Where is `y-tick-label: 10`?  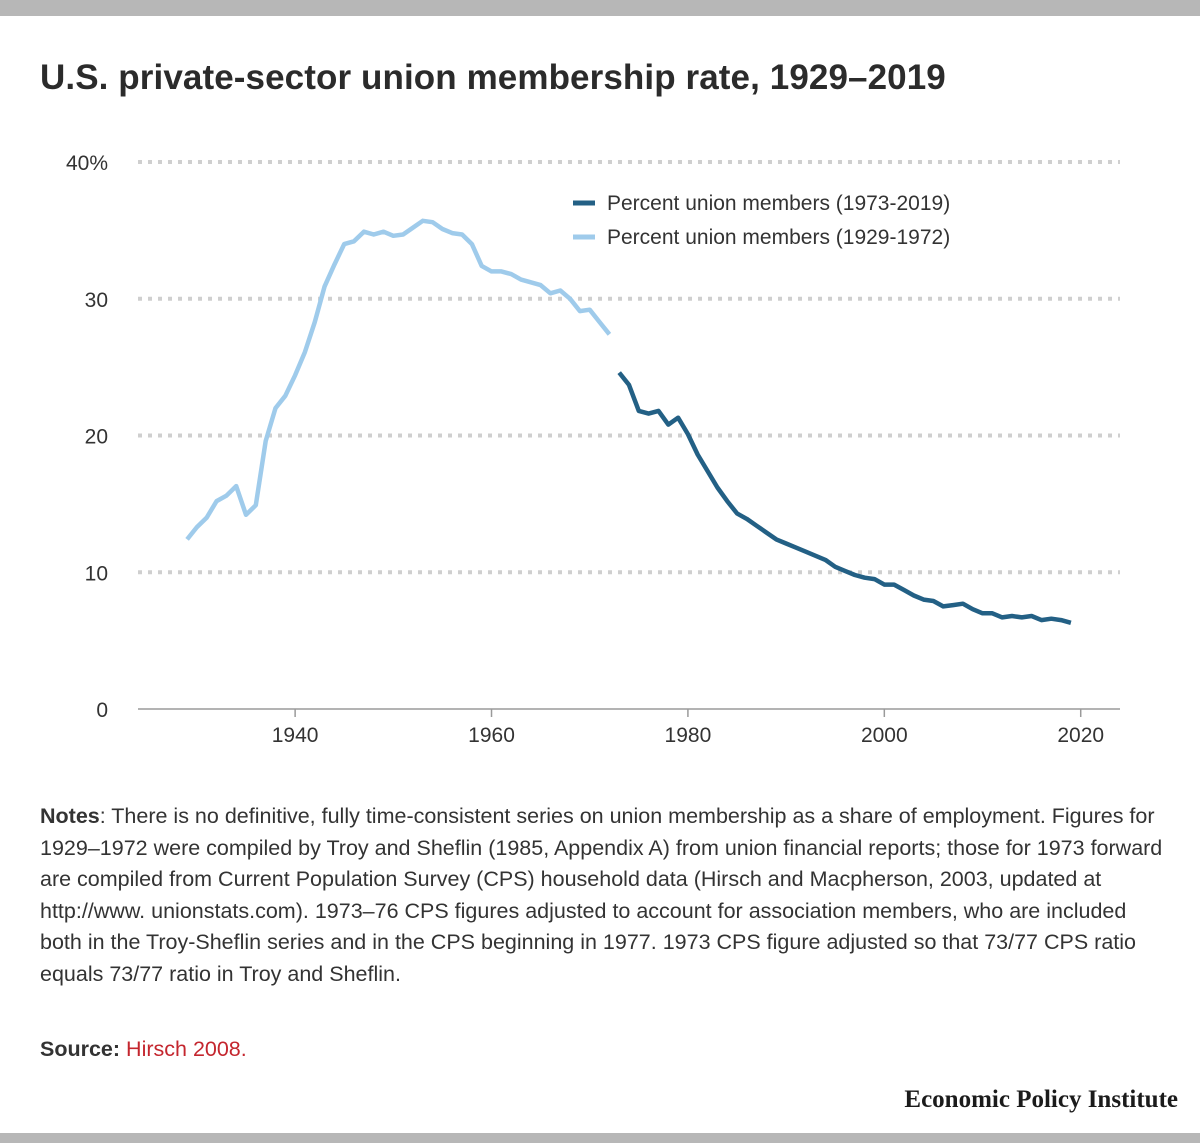 y-tick-label: 10 is located at coordinates (96, 573).